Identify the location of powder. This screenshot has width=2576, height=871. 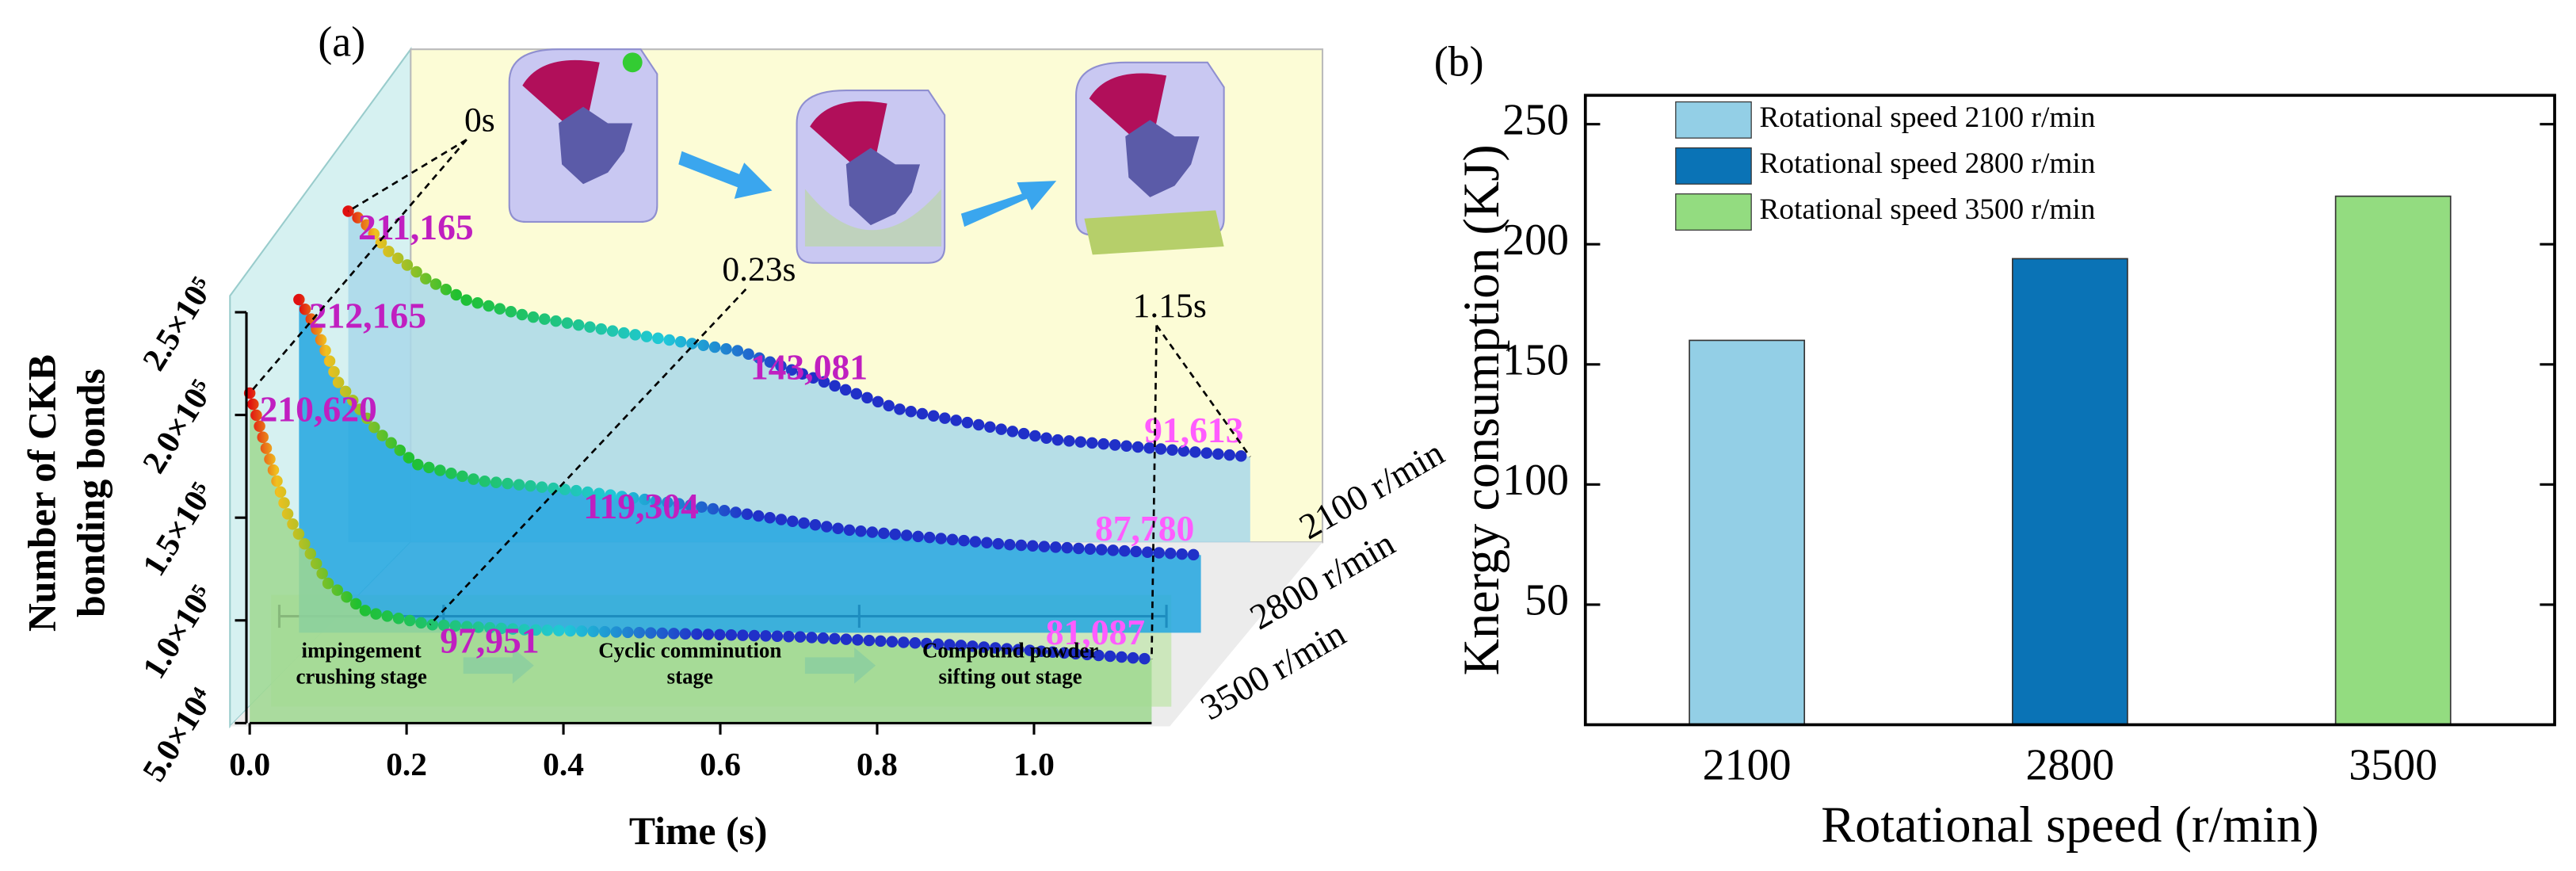
(1154, 232).